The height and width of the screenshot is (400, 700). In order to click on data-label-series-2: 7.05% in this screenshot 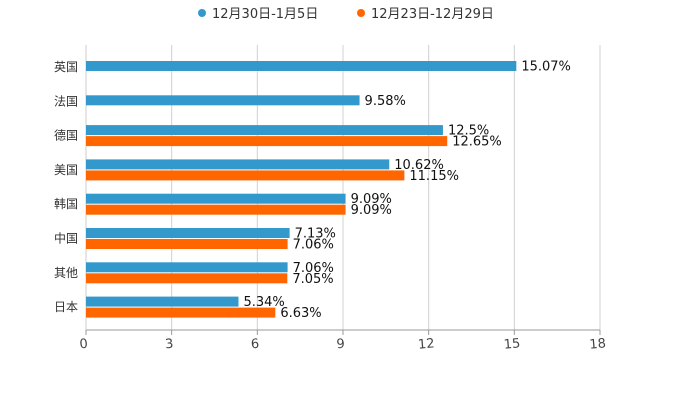, I will do `click(312, 279)`.